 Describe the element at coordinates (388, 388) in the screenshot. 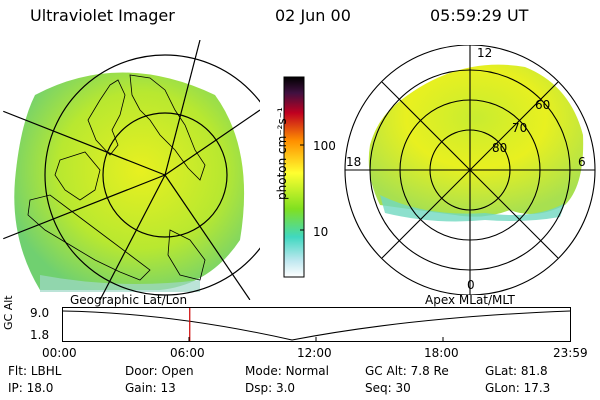

I see `info-seq: Seq: 30` at that location.